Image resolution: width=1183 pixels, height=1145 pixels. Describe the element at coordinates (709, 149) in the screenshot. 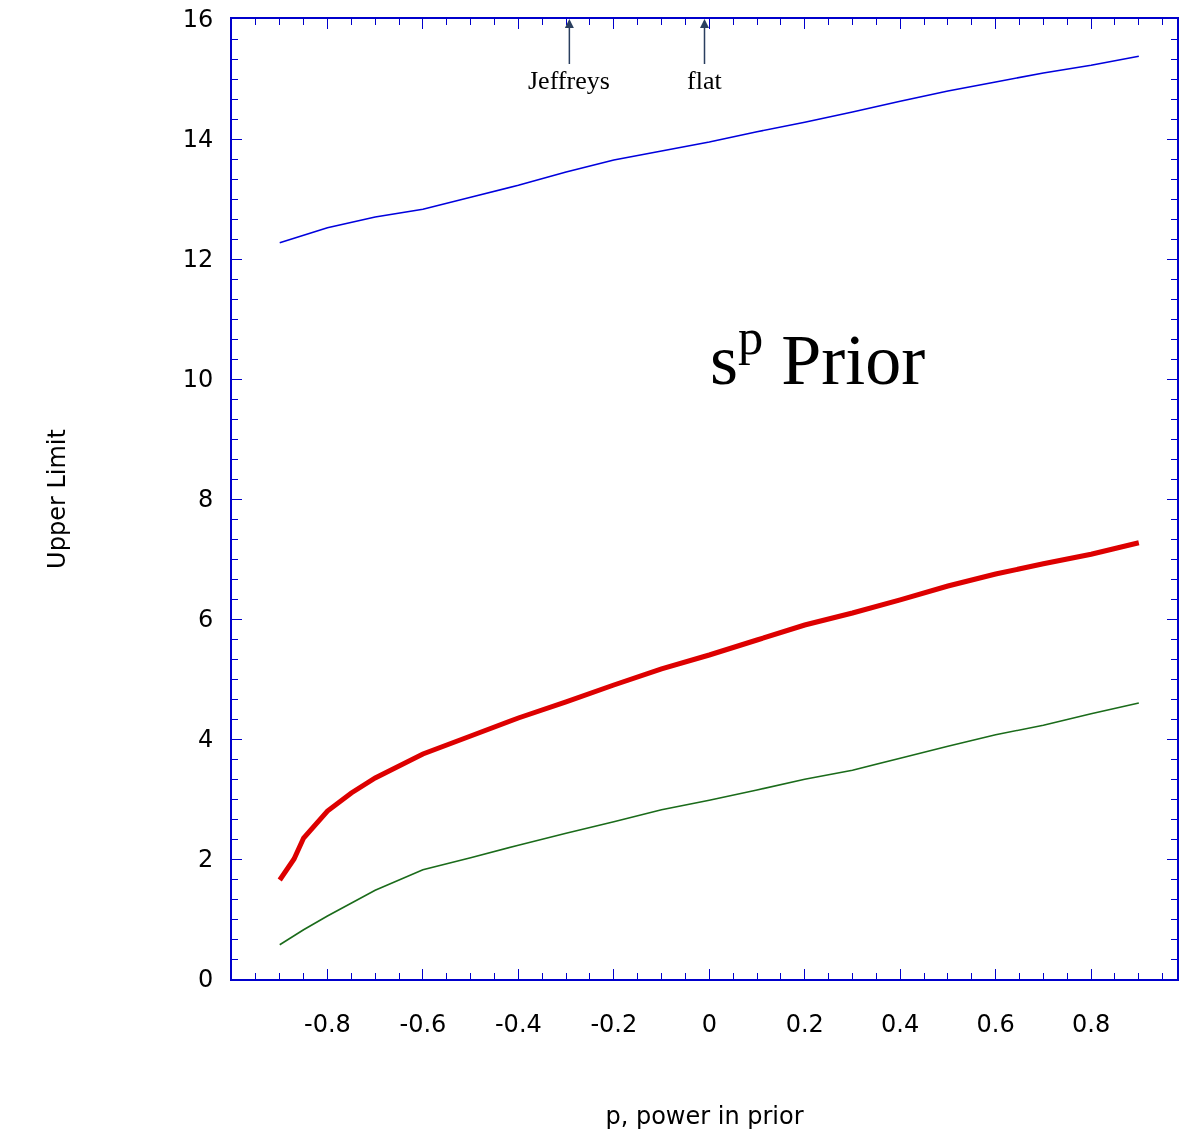

I see `line-series` at that location.